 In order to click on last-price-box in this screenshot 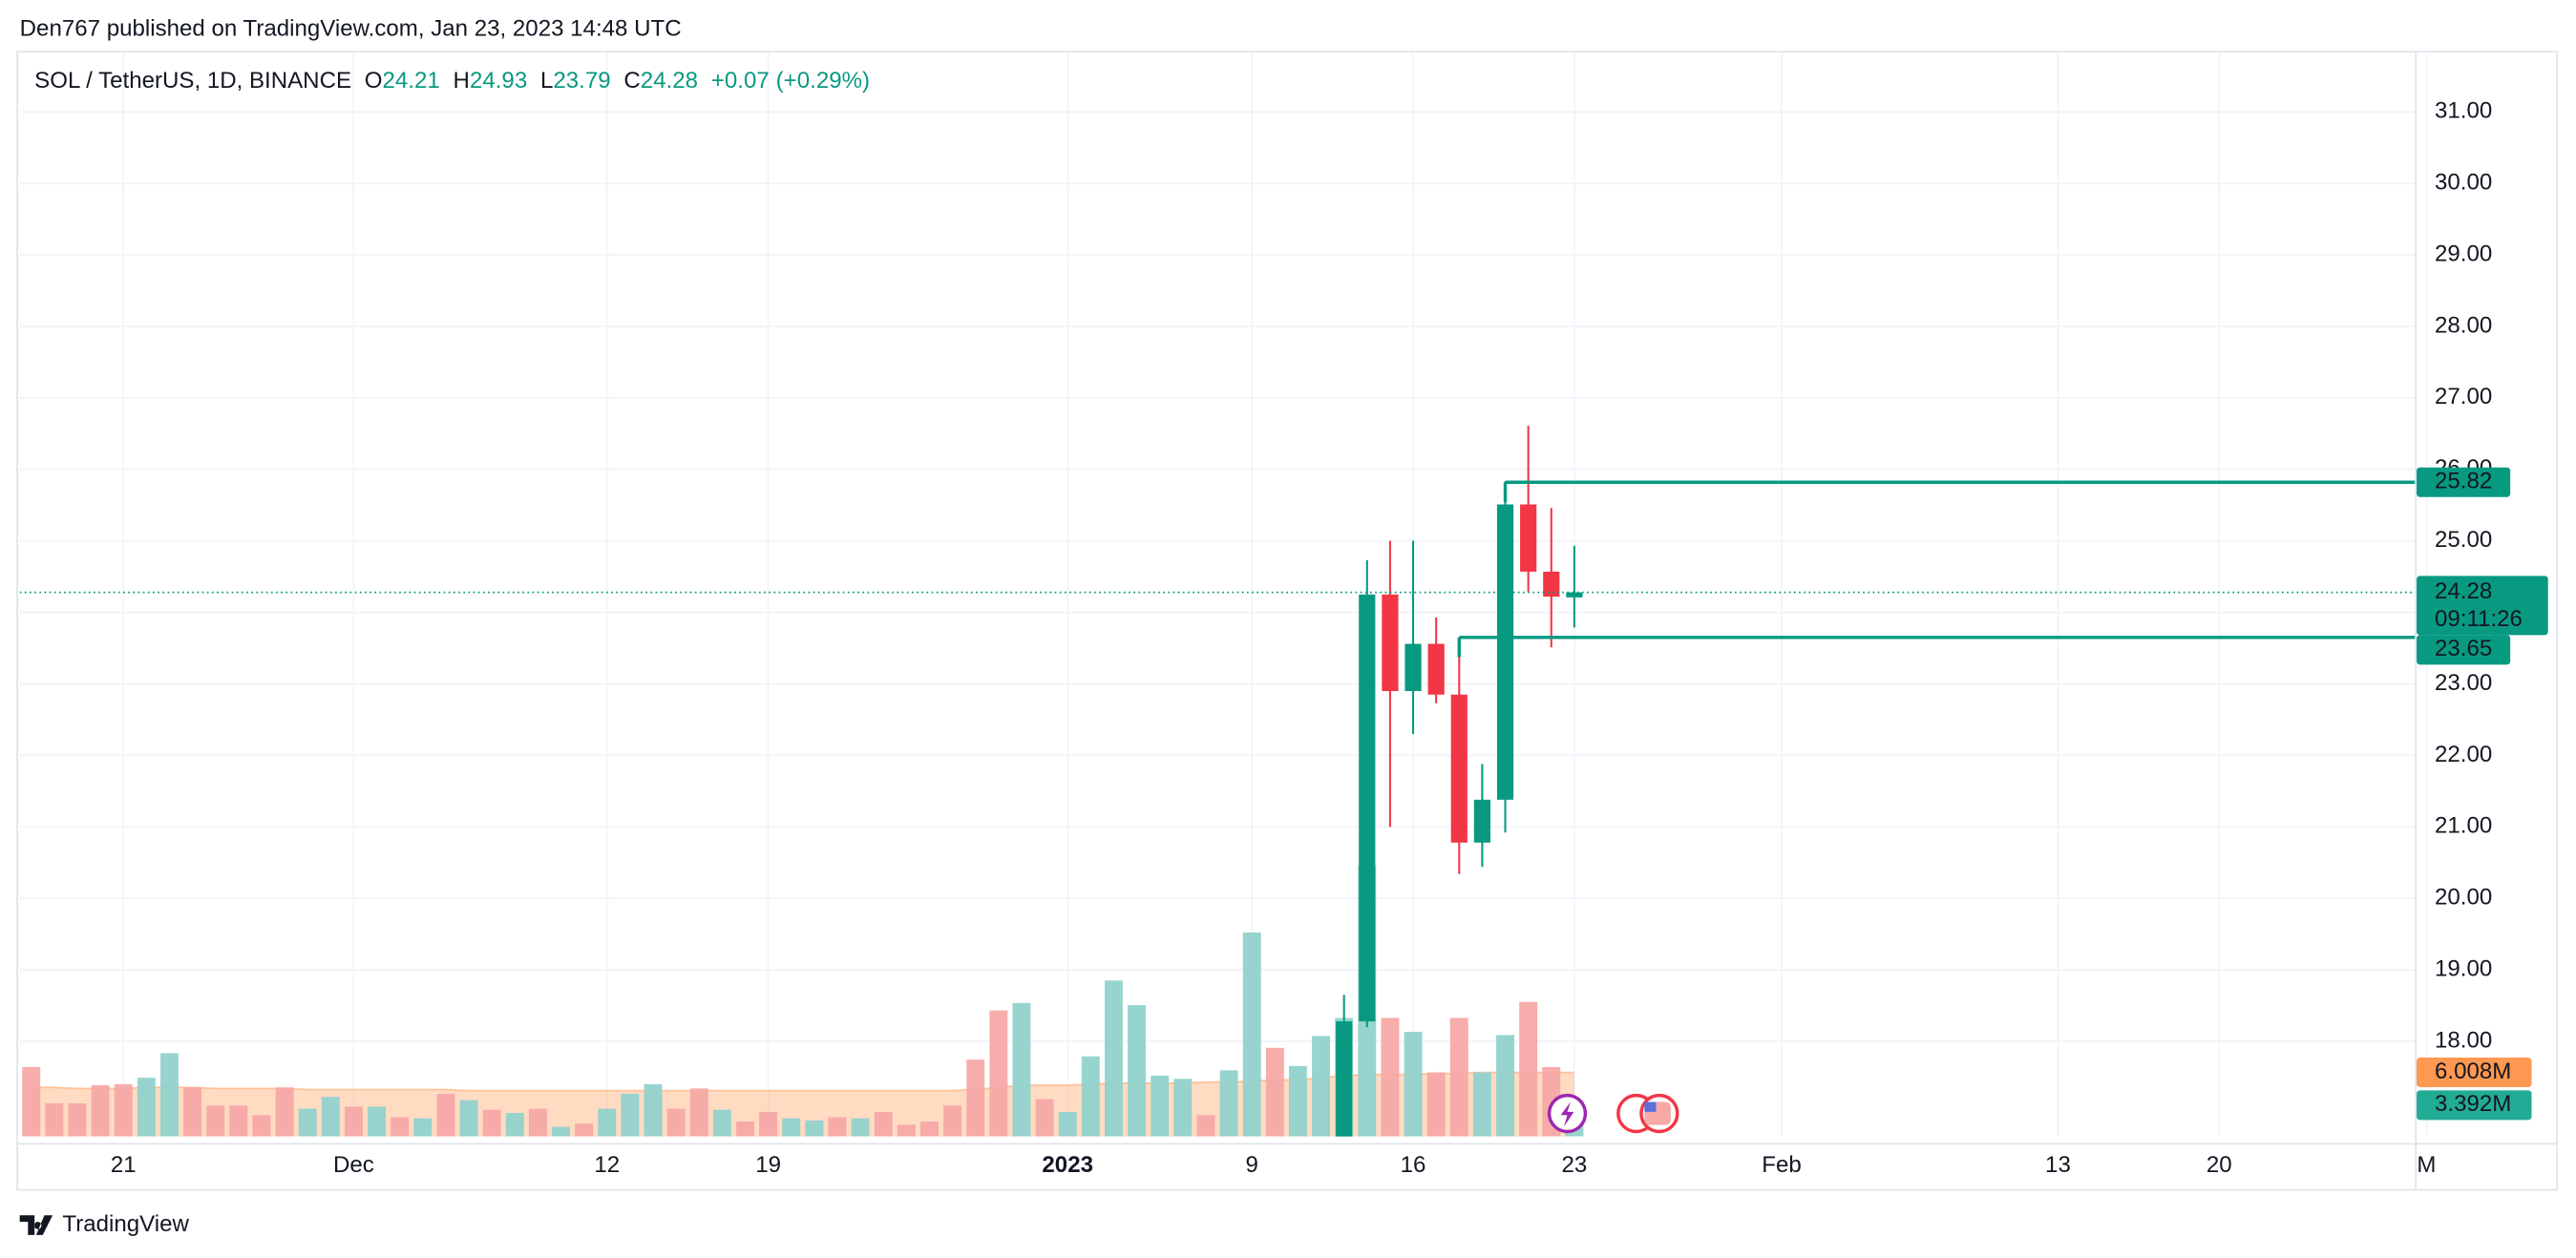, I will do `click(2482, 606)`.